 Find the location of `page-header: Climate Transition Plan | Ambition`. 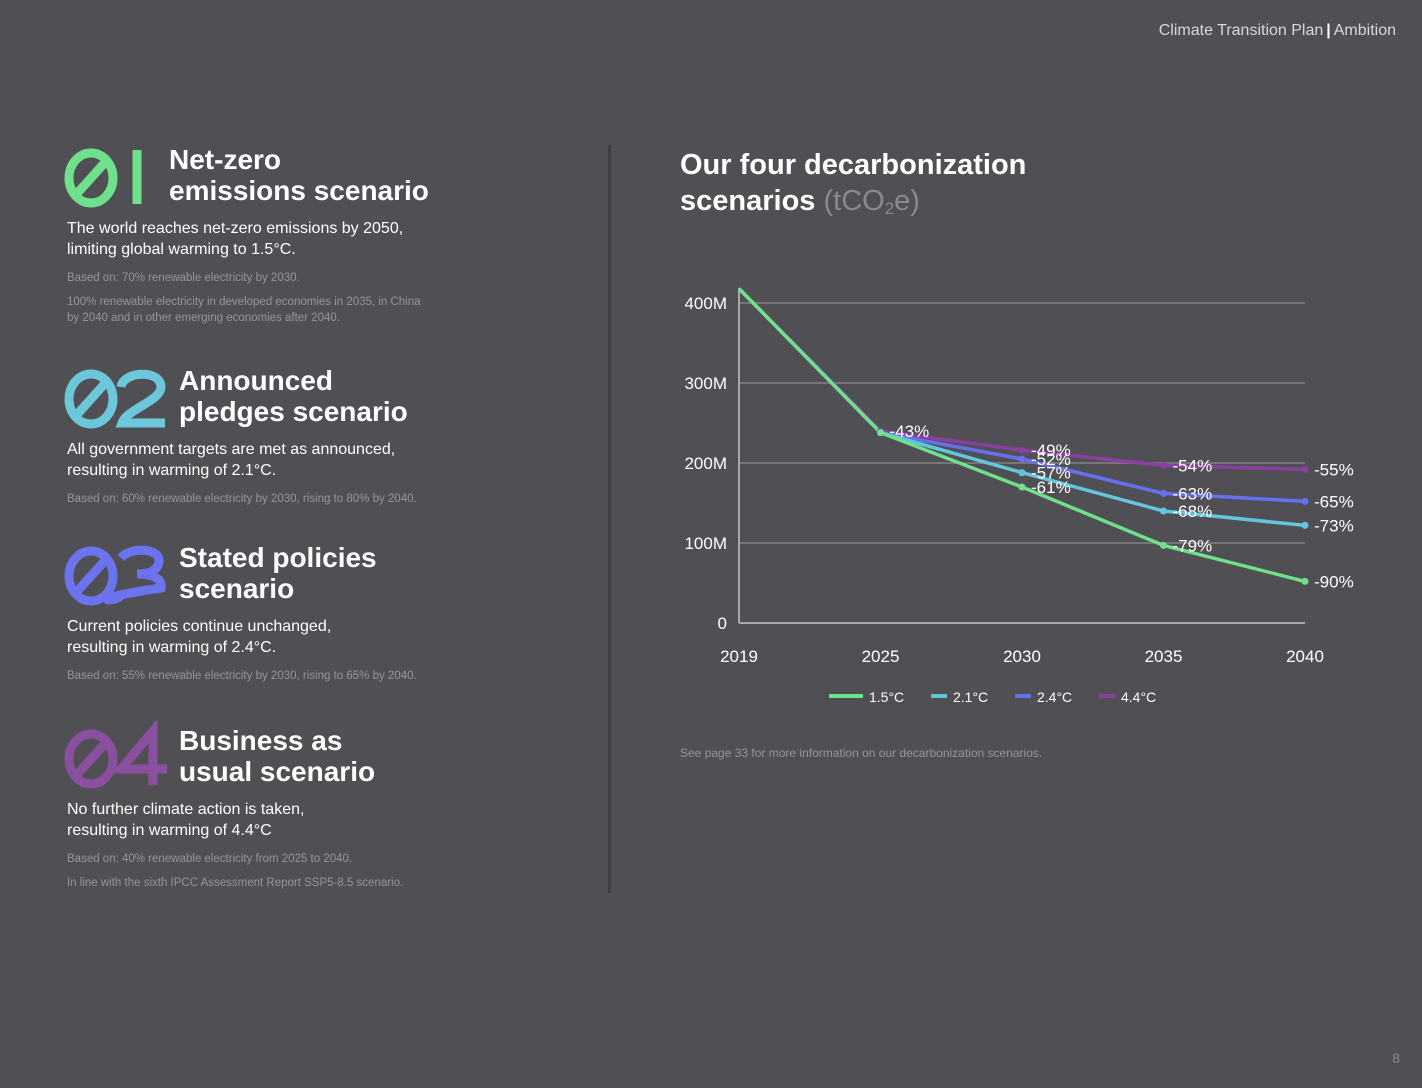

page-header: Climate Transition Plan | Ambition is located at coordinates (1277, 31).